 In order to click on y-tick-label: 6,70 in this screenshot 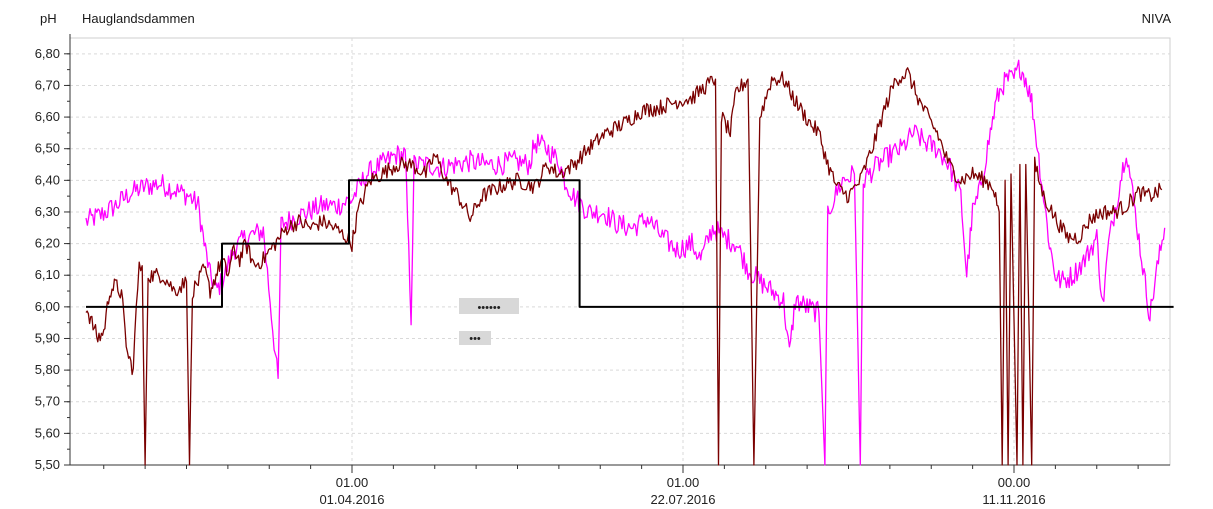, I will do `click(47, 84)`.